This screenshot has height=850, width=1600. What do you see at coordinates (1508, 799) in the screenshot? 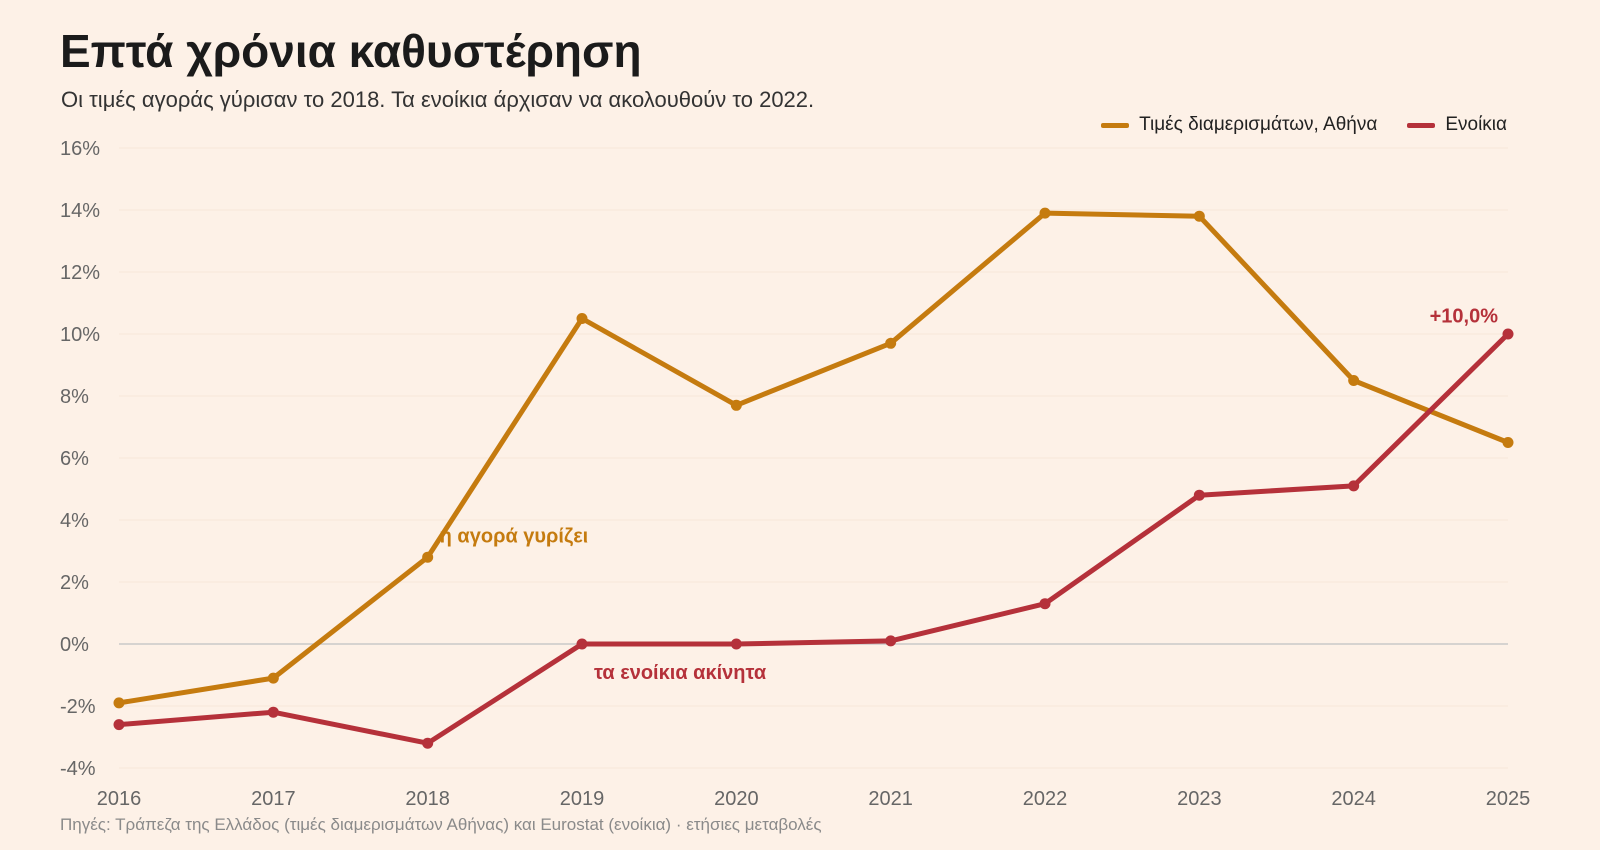
I see `x-tick-label: 2025` at bounding box center [1508, 799].